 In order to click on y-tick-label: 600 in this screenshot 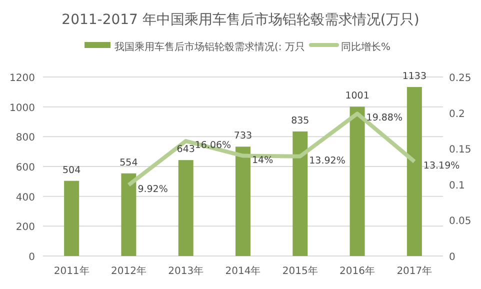, I will do `click(25, 168)`.